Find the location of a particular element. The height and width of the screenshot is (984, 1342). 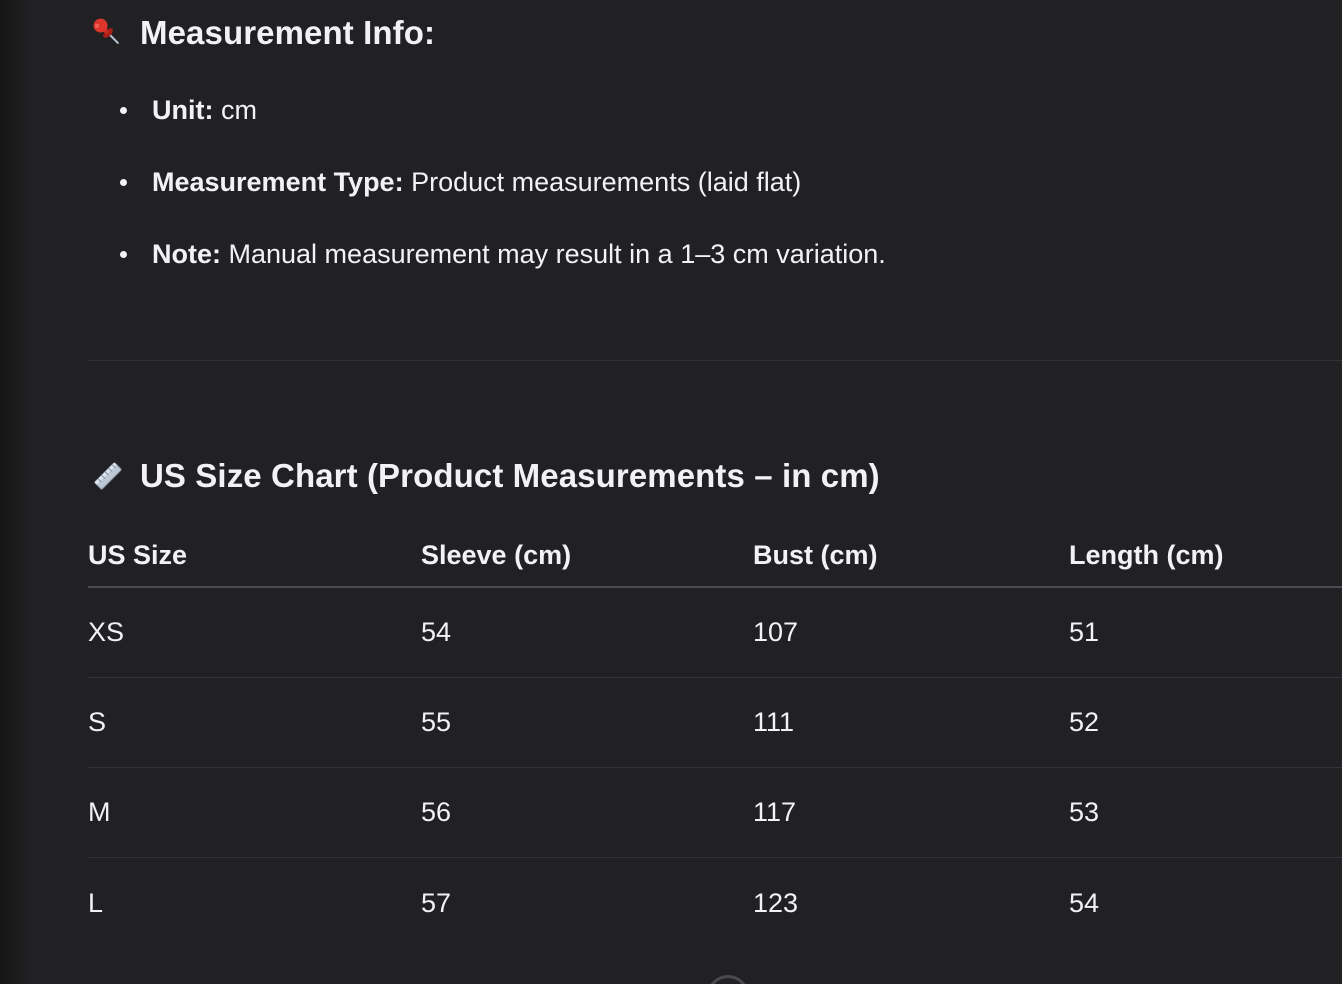

cell-sleeve: 57 is located at coordinates (436, 902).